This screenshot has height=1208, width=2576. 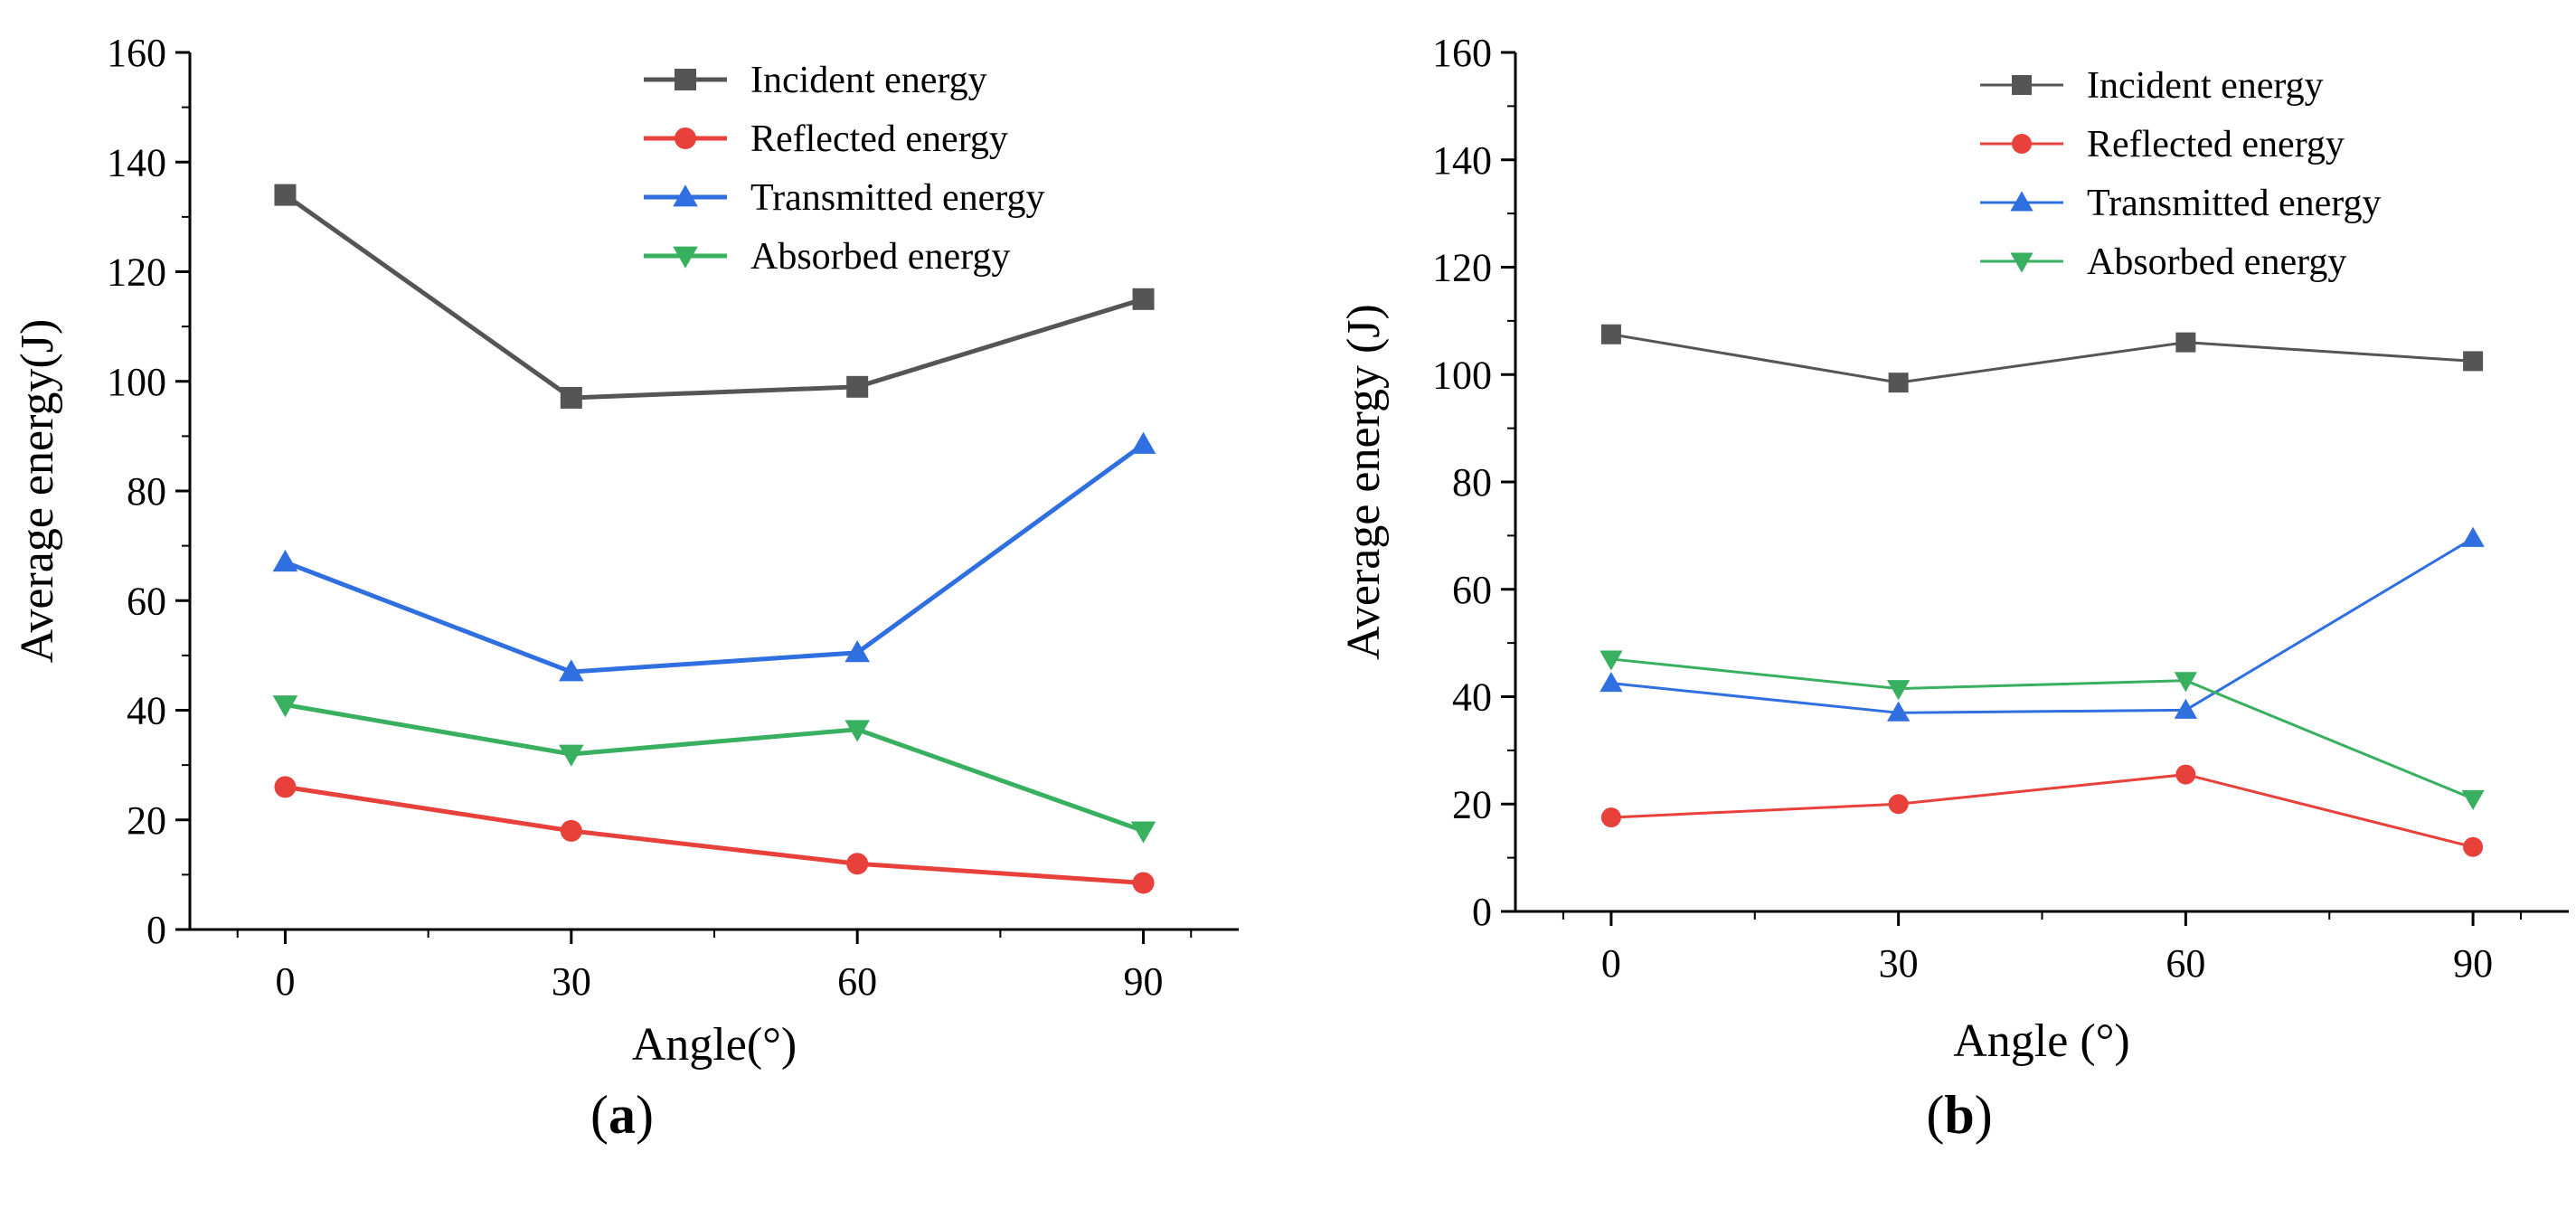 What do you see at coordinates (2021, 202) in the screenshot?
I see `chart-b-legend-2-marker` at bounding box center [2021, 202].